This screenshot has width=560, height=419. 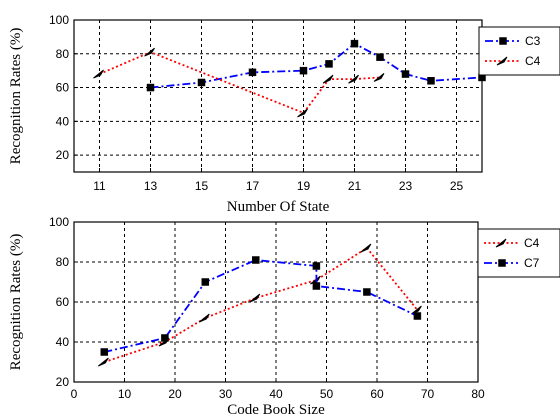 What do you see at coordinates (253, 186) in the screenshot?
I see `x-tick-label: 17` at bounding box center [253, 186].